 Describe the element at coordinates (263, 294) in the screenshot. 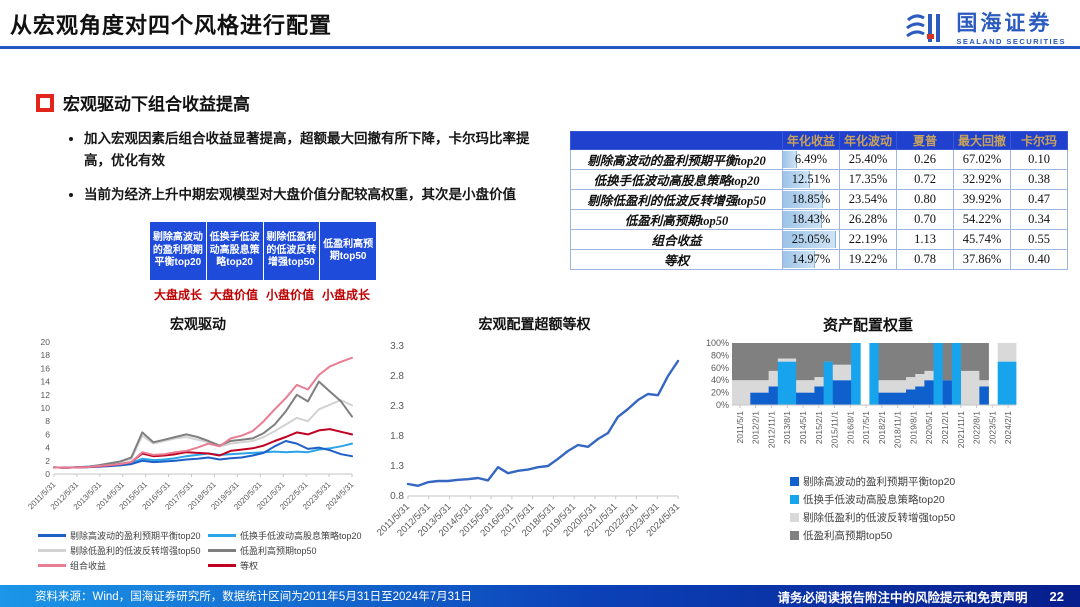

I see `style-labels: 大盘成长 大盘价值 小盘价值 小盘成长` at that location.